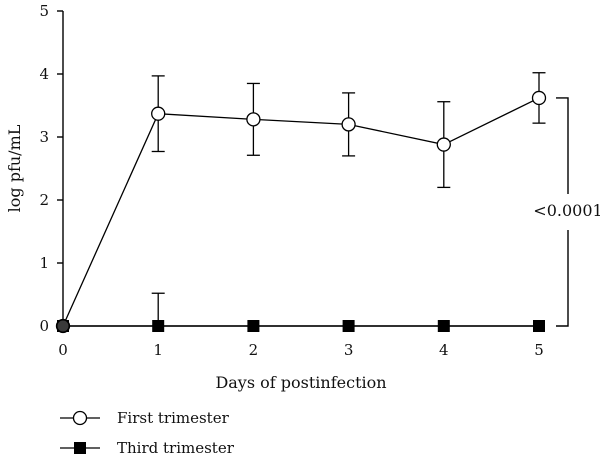 Image resolution: width=600 pixels, height=462 pixels. Describe the element at coordinates (44, 263) in the screenshot. I see `y-tick-label: 1` at that location.